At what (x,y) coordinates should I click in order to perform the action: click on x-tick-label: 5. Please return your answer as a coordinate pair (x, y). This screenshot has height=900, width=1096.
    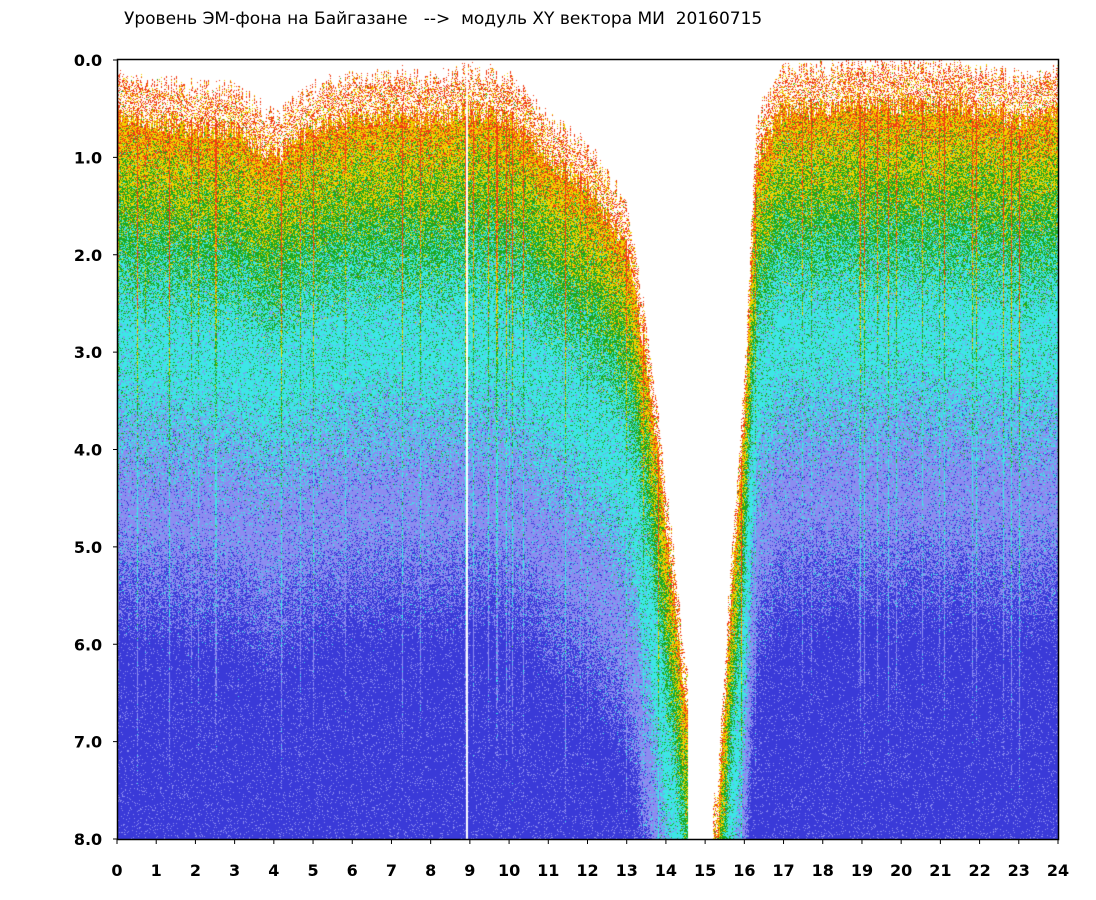
    Looking at the image, I should click on (312, 870).